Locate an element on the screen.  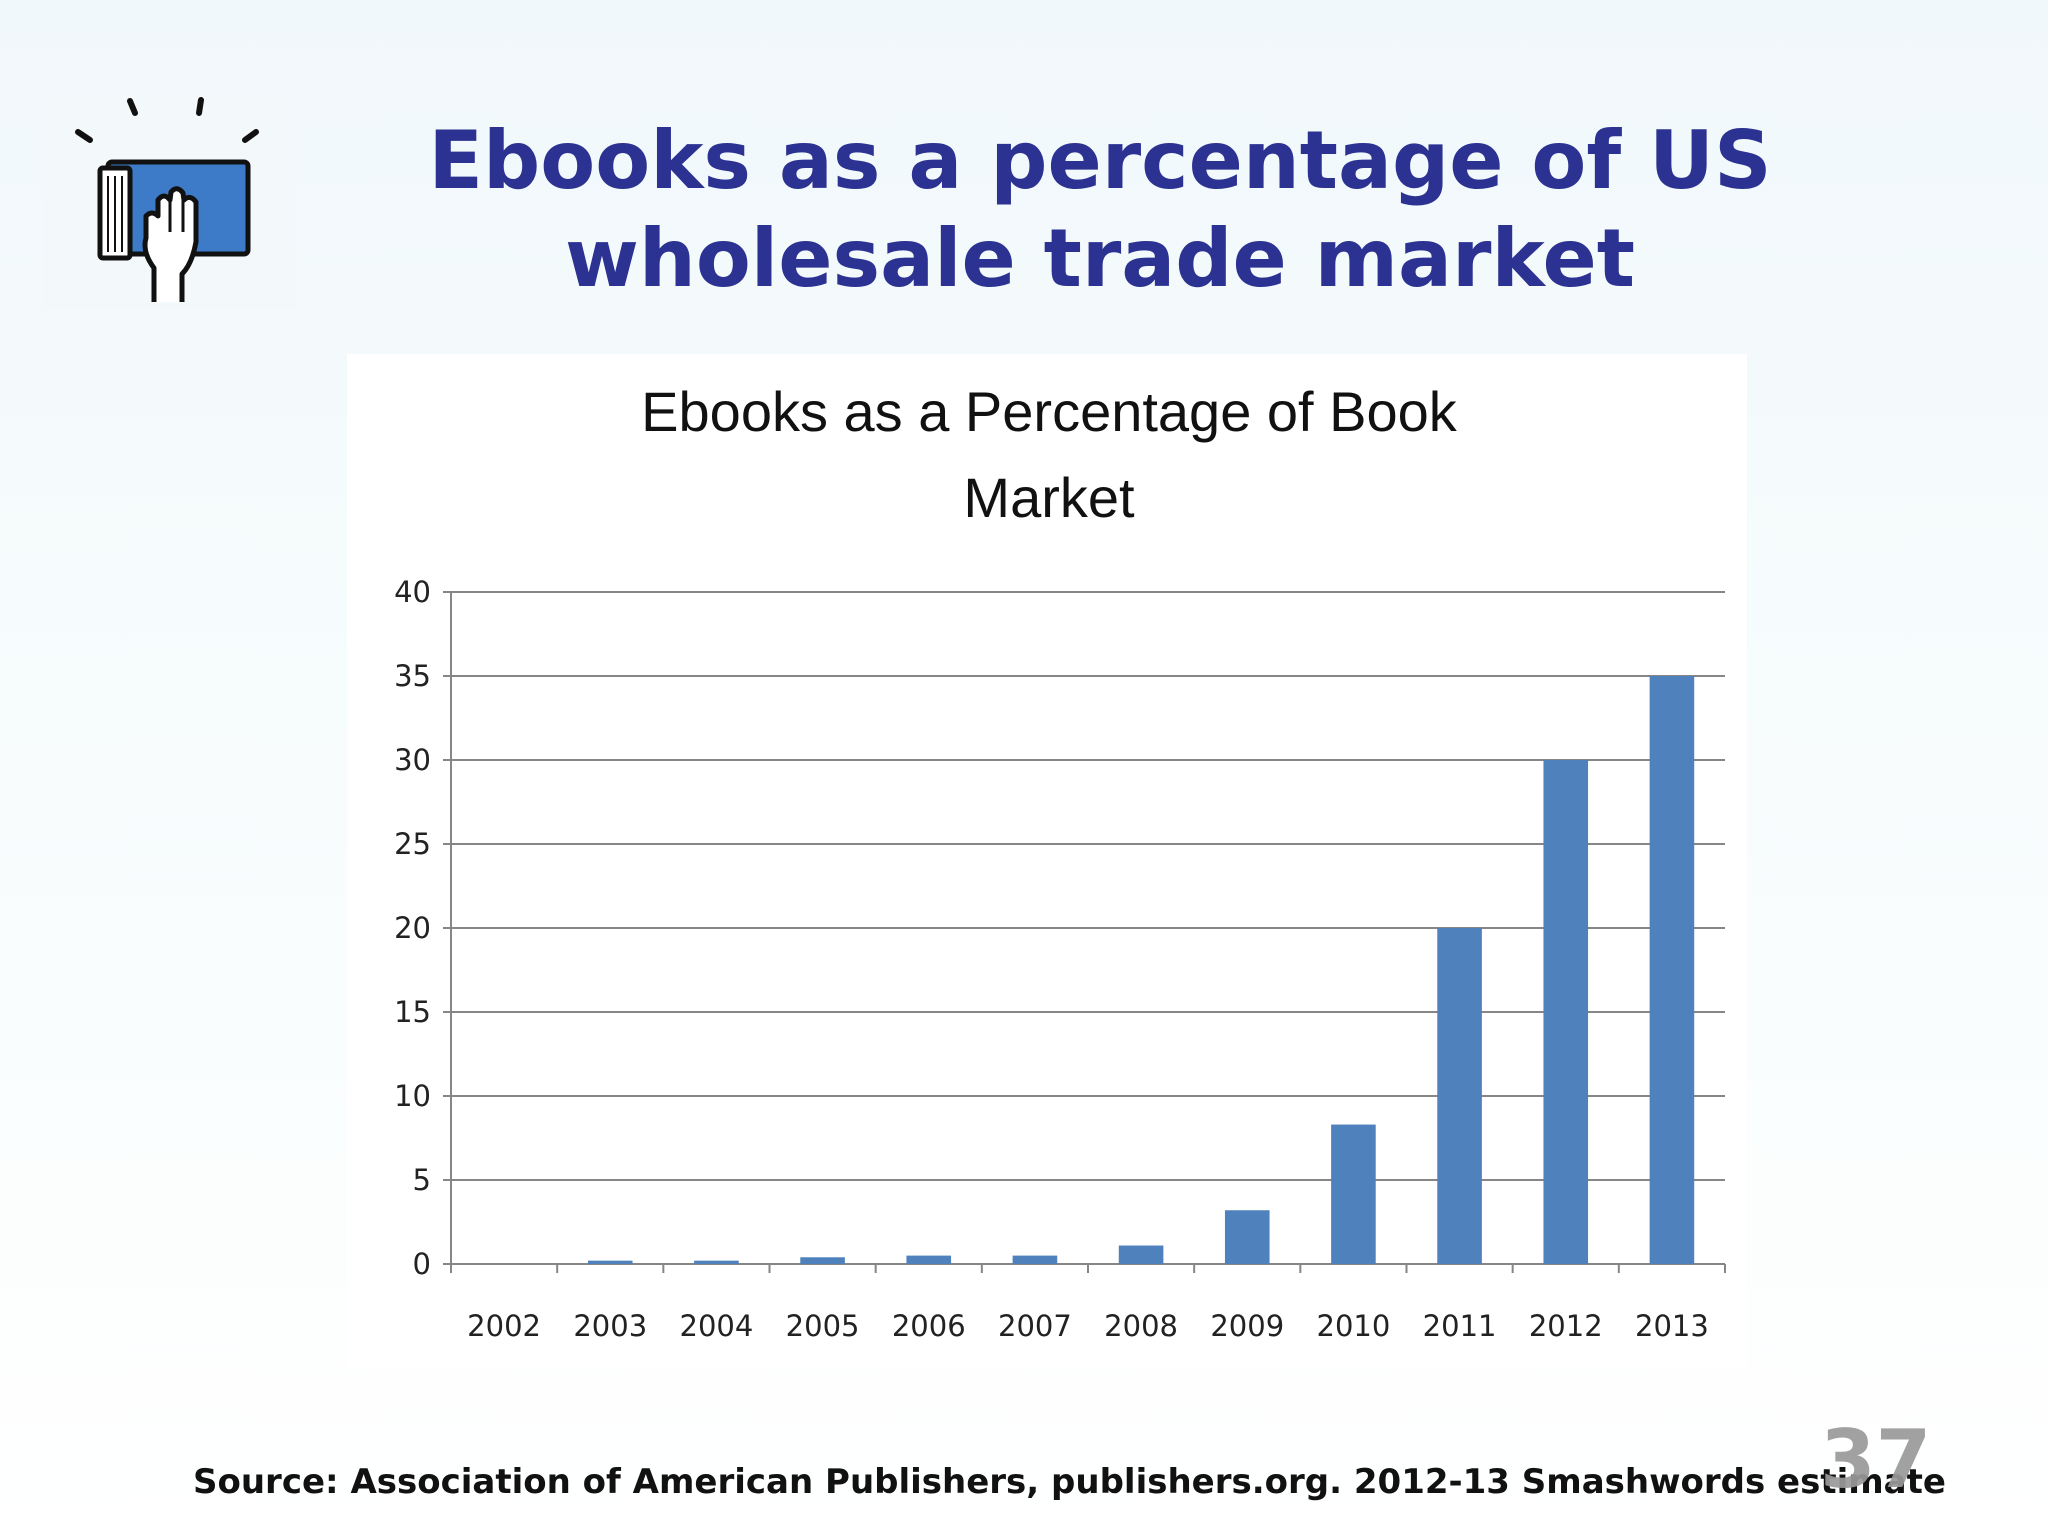
slide-title-line1: Ebooks as a percentage of US is located at coordinates (1100, 160).